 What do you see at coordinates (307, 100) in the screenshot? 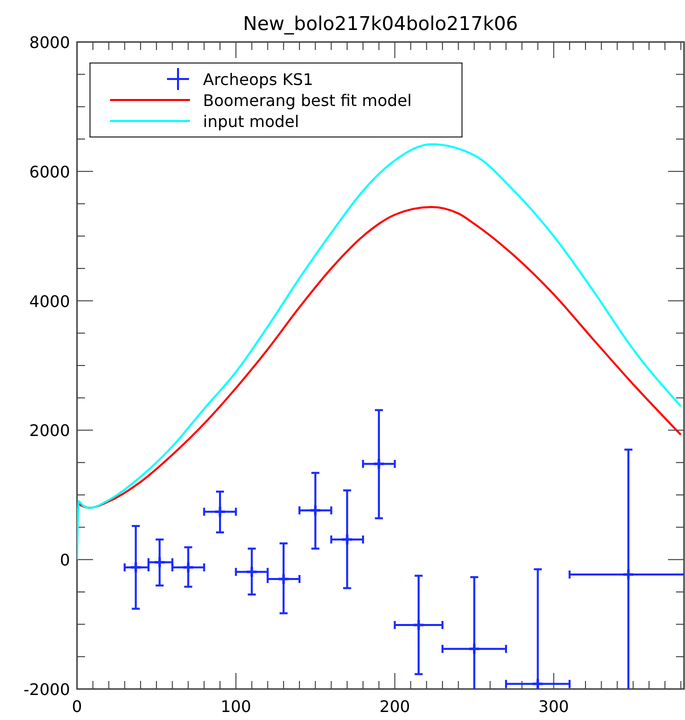
I see `legend-label: Boomerang best fit model` at bounding box center [307, 100].